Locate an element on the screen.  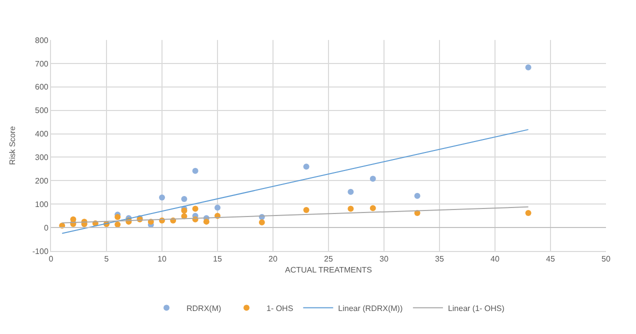
y-tick-label: -100 is located at coordinates (40, 251).